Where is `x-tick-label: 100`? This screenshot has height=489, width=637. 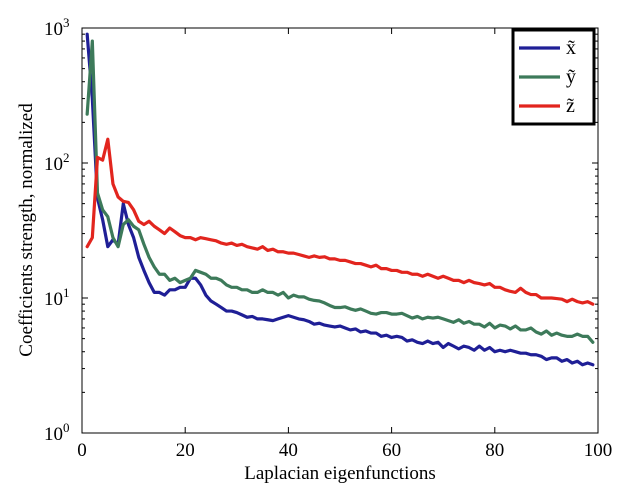 x-tick-label: 100 is located at coordinates (598, 450).